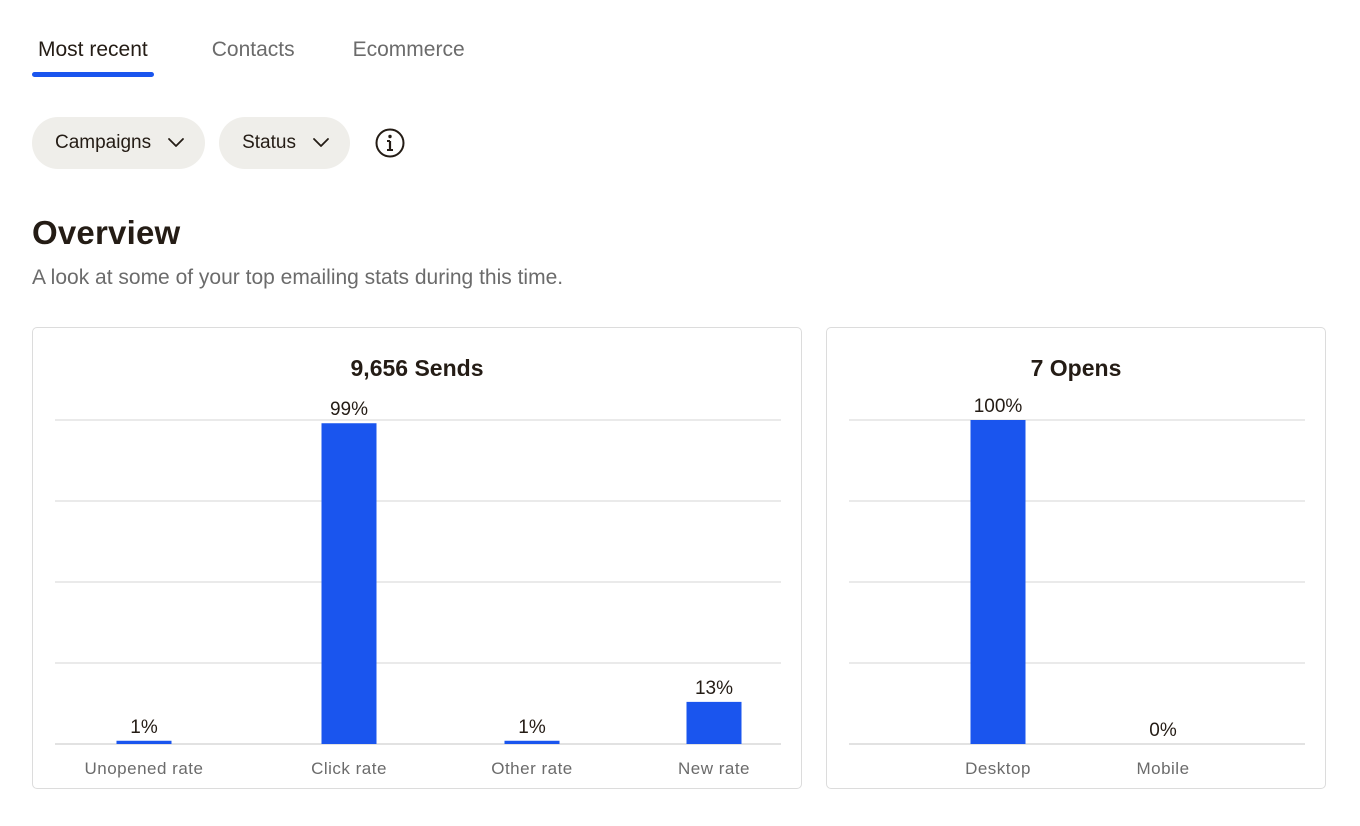 This screenshot has height=826, width=1360. What do you see at coordinates (532, 768) in the screenshot?
I see `tick-label-other-rate: Other rate` at bounding box center [532, 768].